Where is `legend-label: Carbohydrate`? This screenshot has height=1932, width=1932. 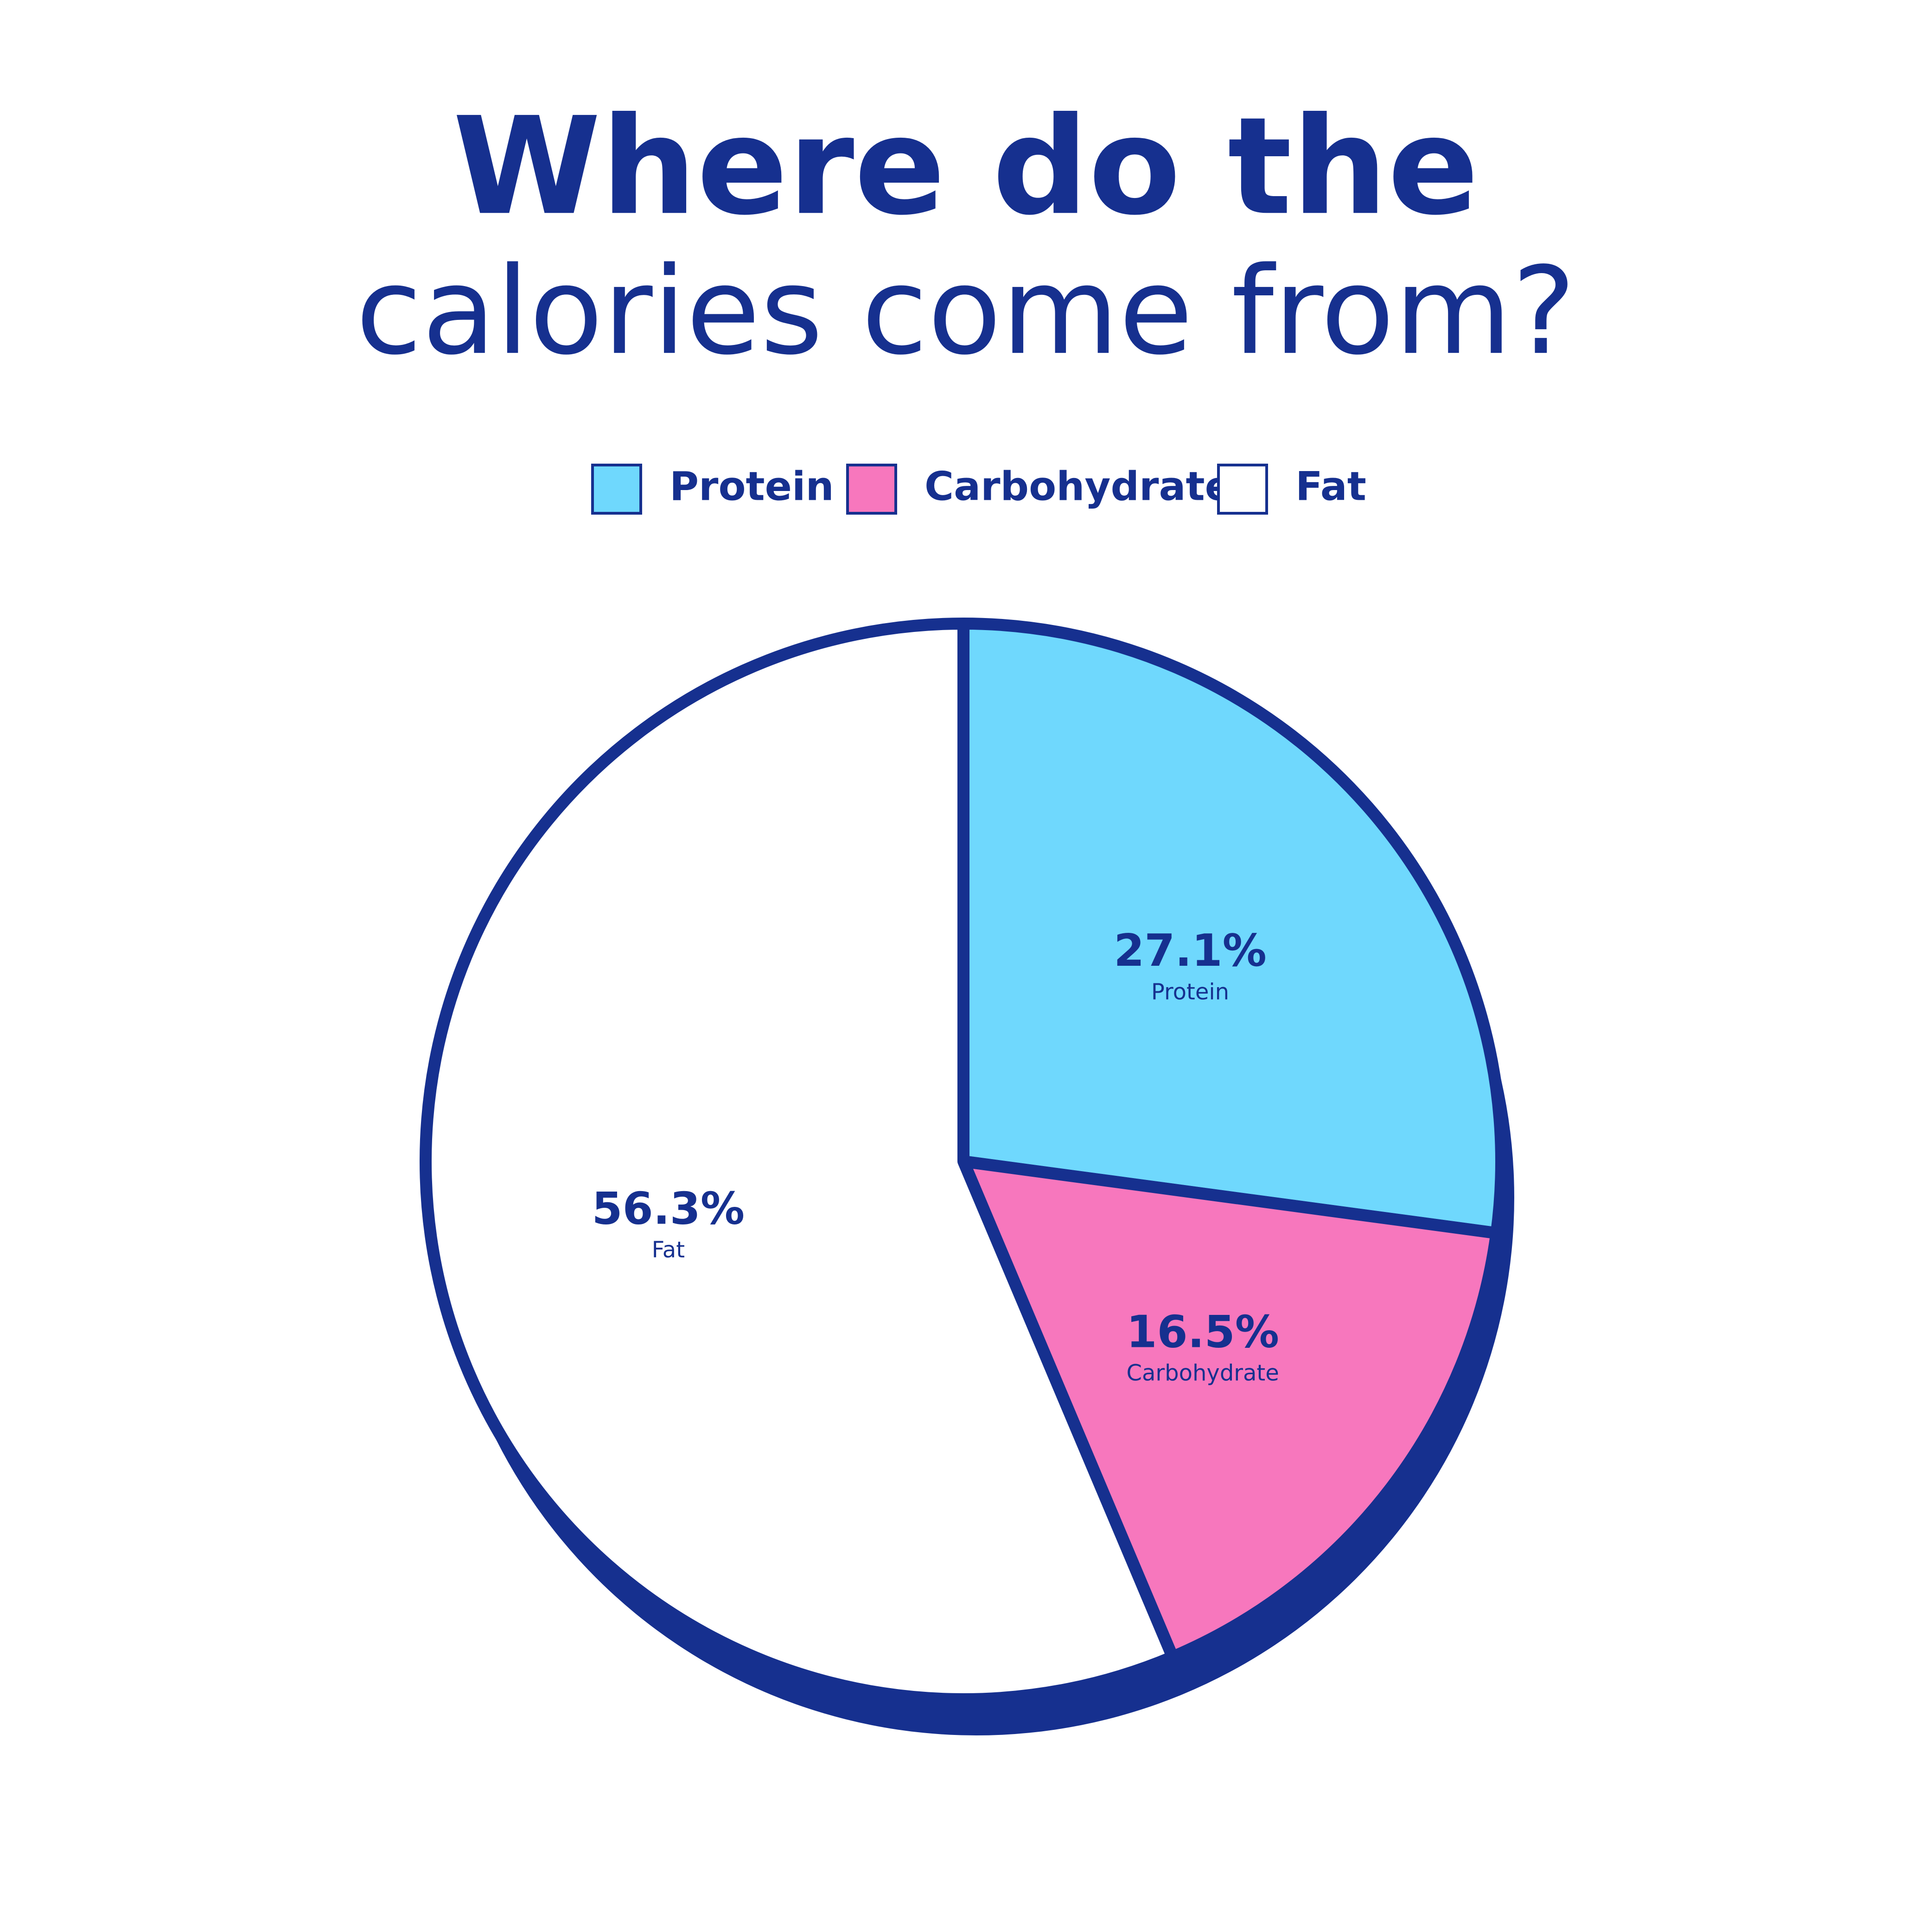 legend-label: Carbohydrate is located at coordinates (1078, 486).